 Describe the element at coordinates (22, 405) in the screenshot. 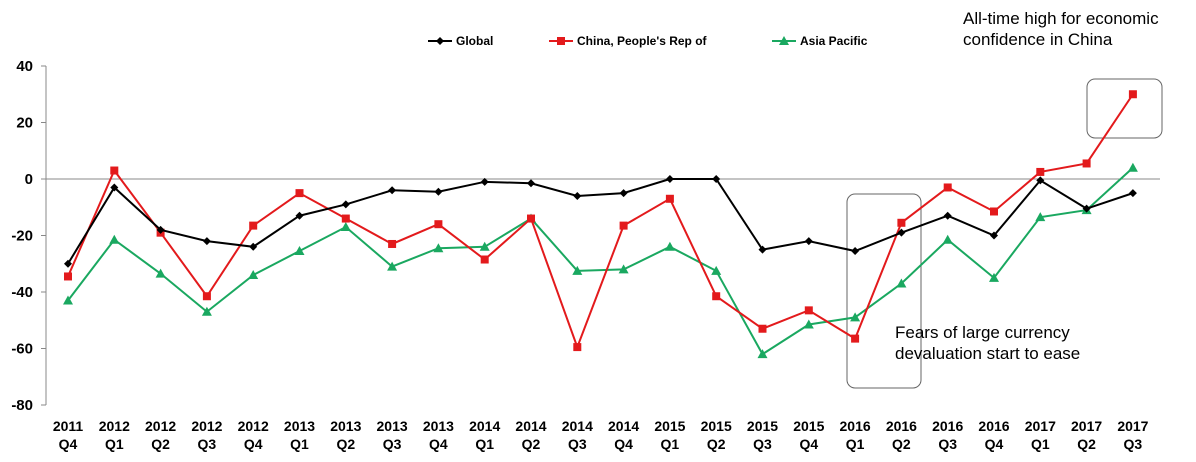

I see `y-tick-label: -80` at that location.